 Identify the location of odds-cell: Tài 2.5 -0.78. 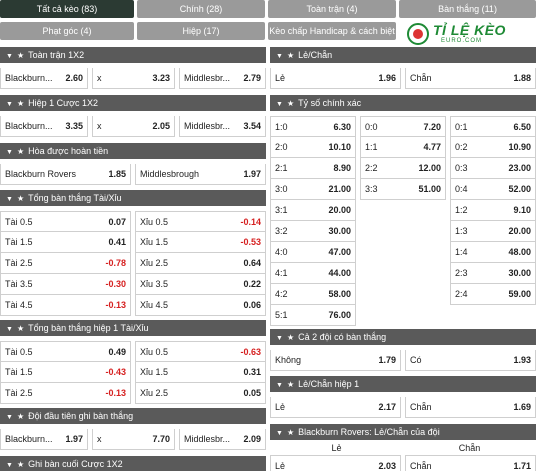
(65, 263).